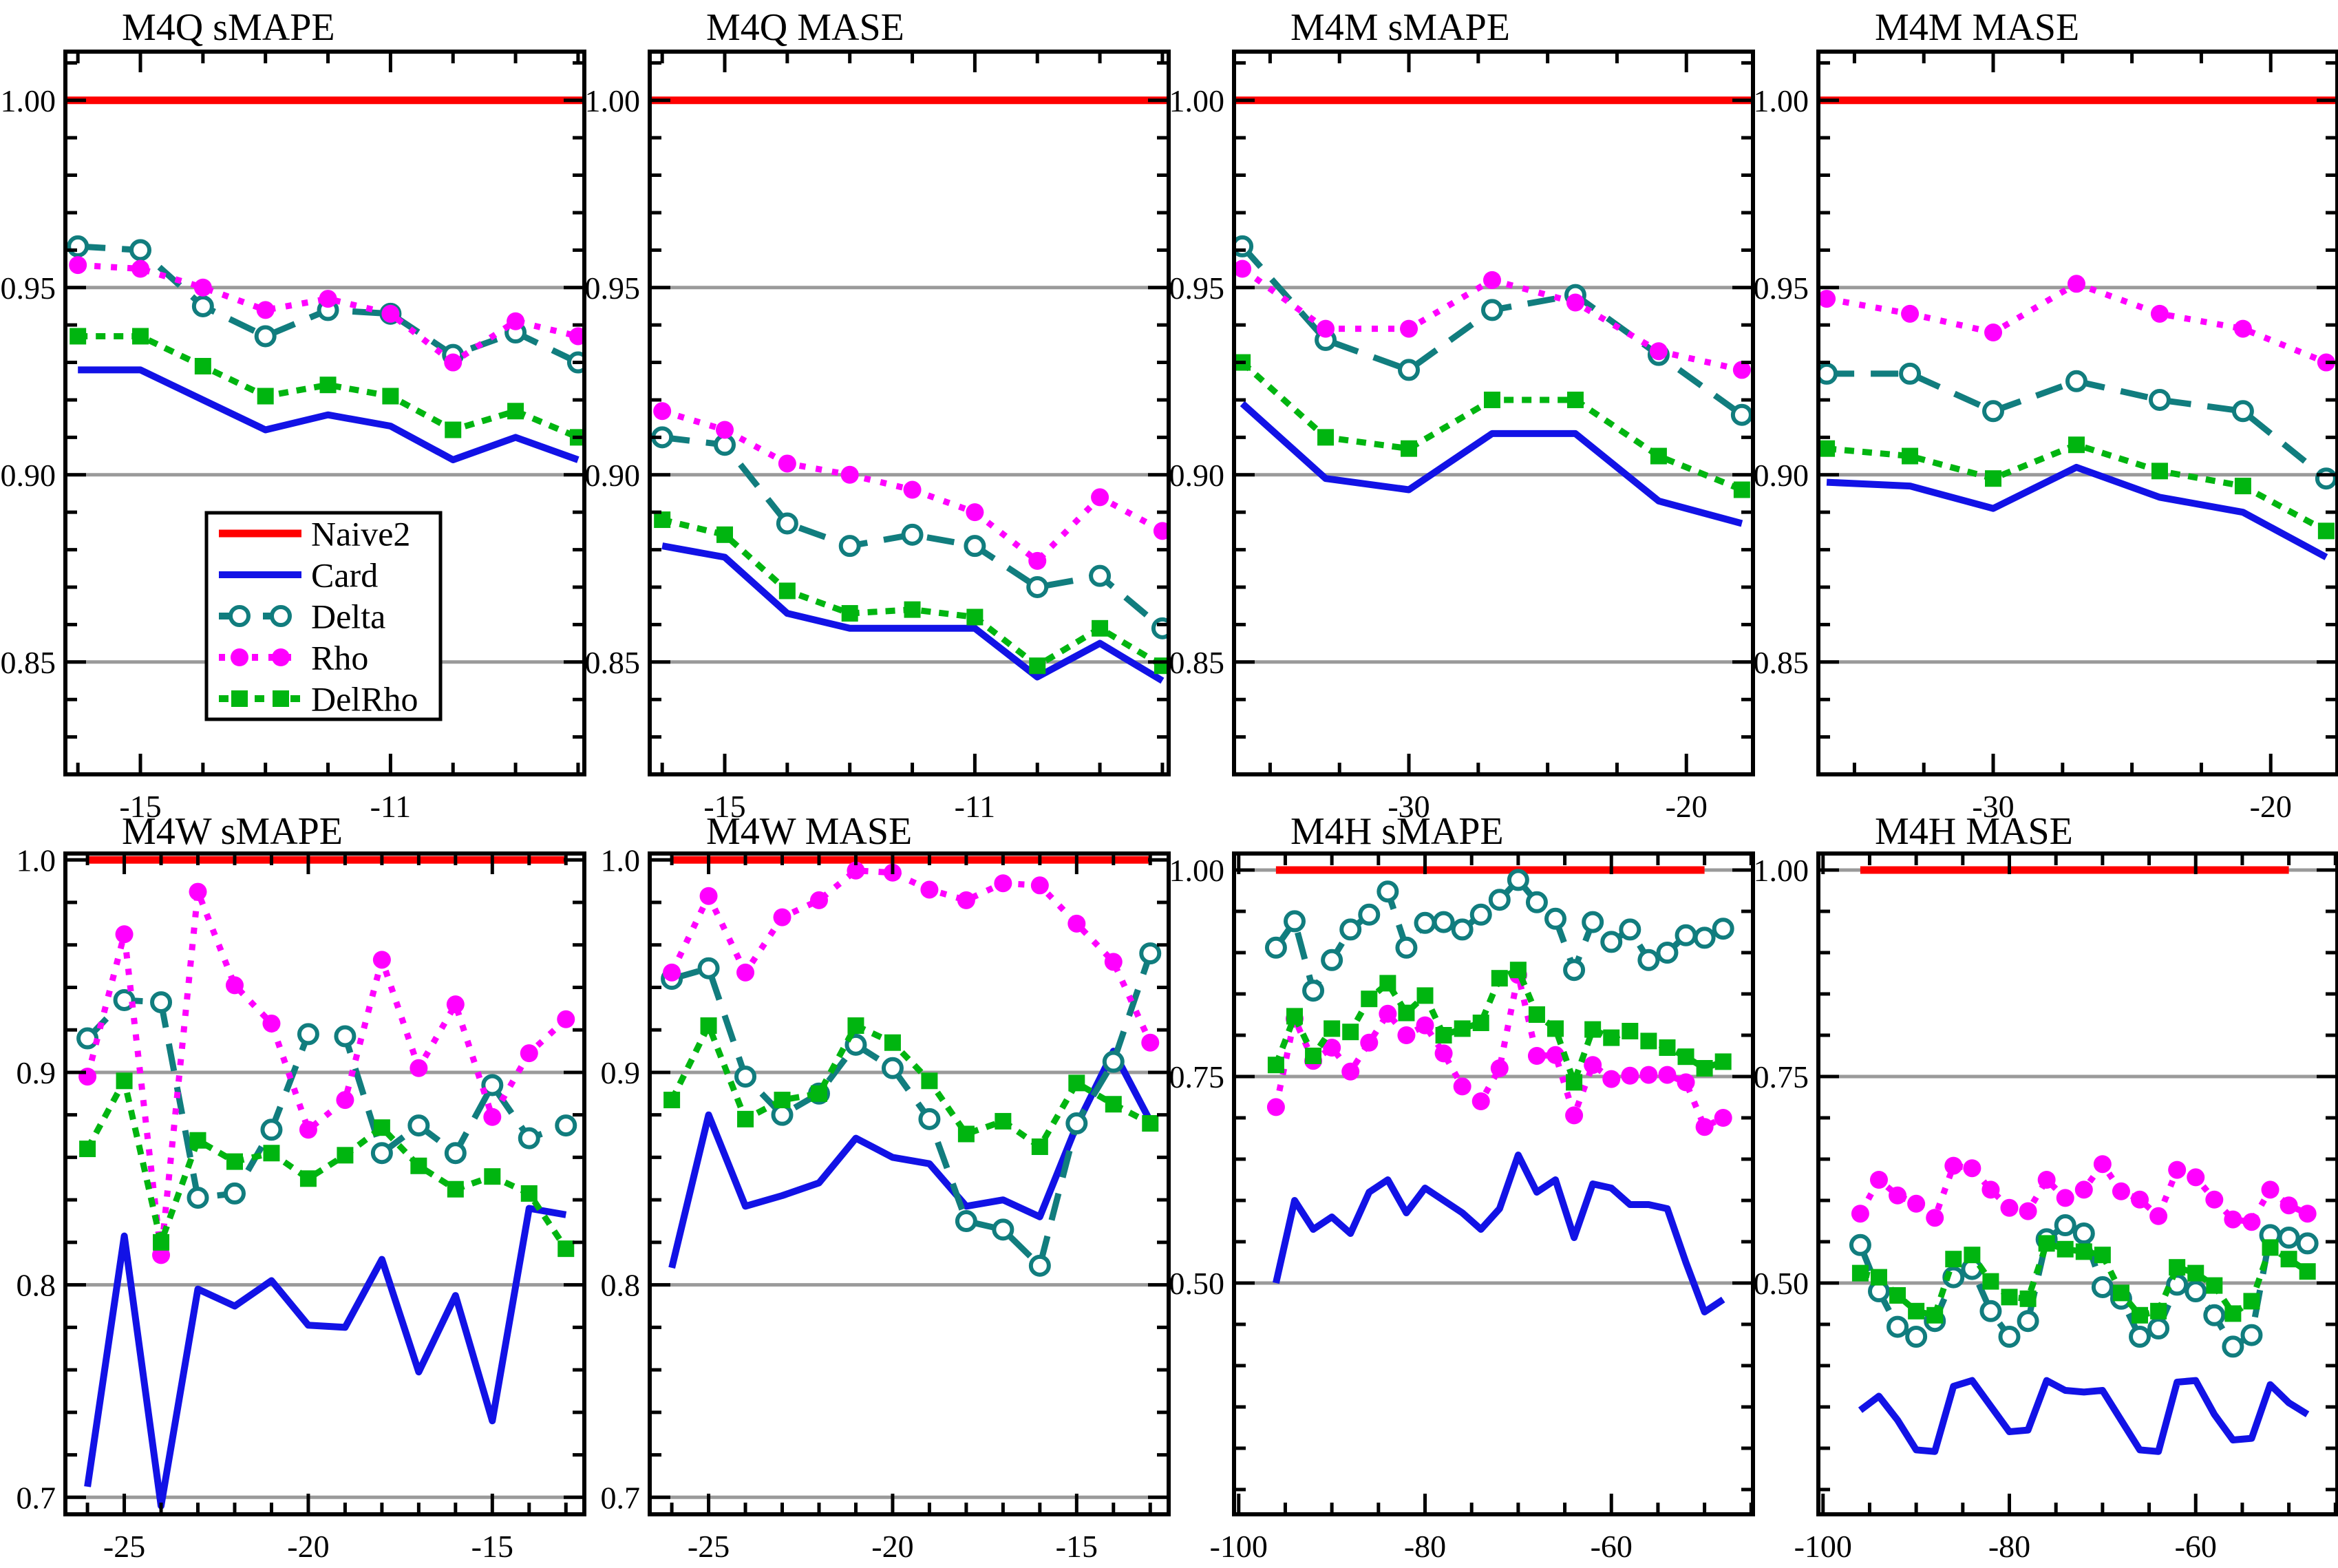 This screenshot has height=1568, width=2338. Describe the element at coordinates (1977, 27) in the screenshot. I see `chart-title: M4M MASE` at that location.